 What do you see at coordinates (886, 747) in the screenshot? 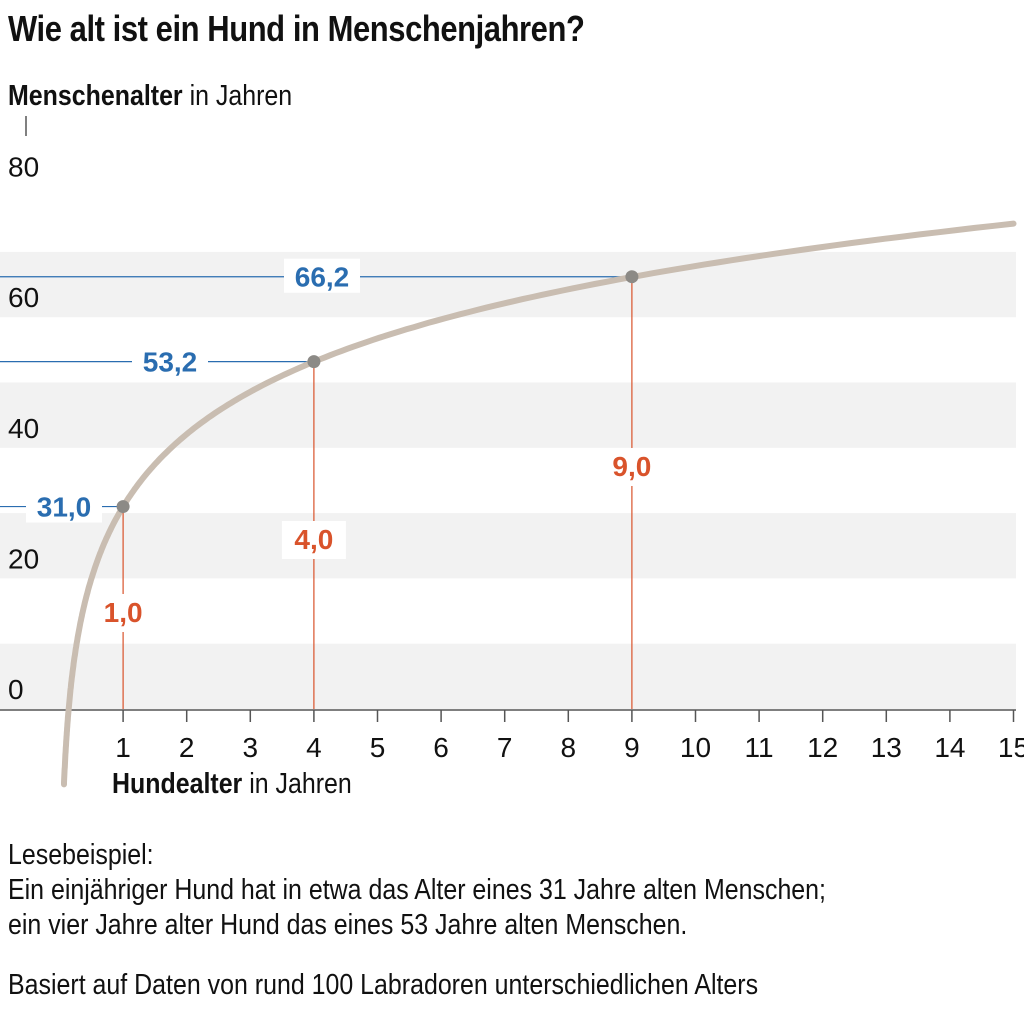
I see `x-tick-label-13: 13` at bounding box center [886, 747].